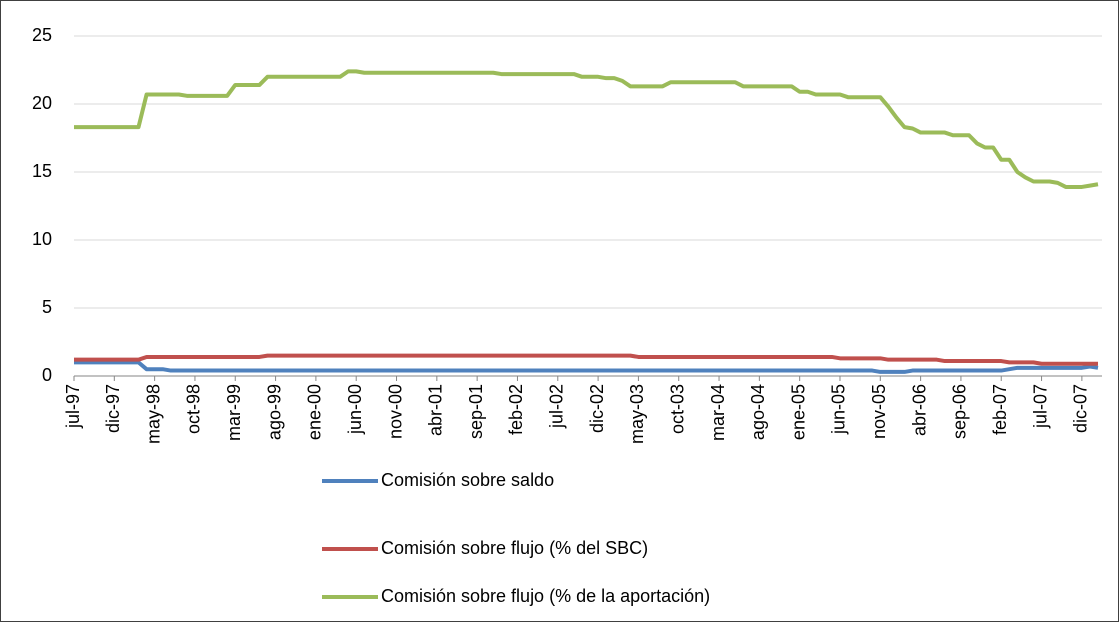 Image resolution: width=1120 pixels, height=628 pixels. Describe the element at coordinates (677, 409) in the screenshot. I see `x-tick-label: oct-03` at that location.